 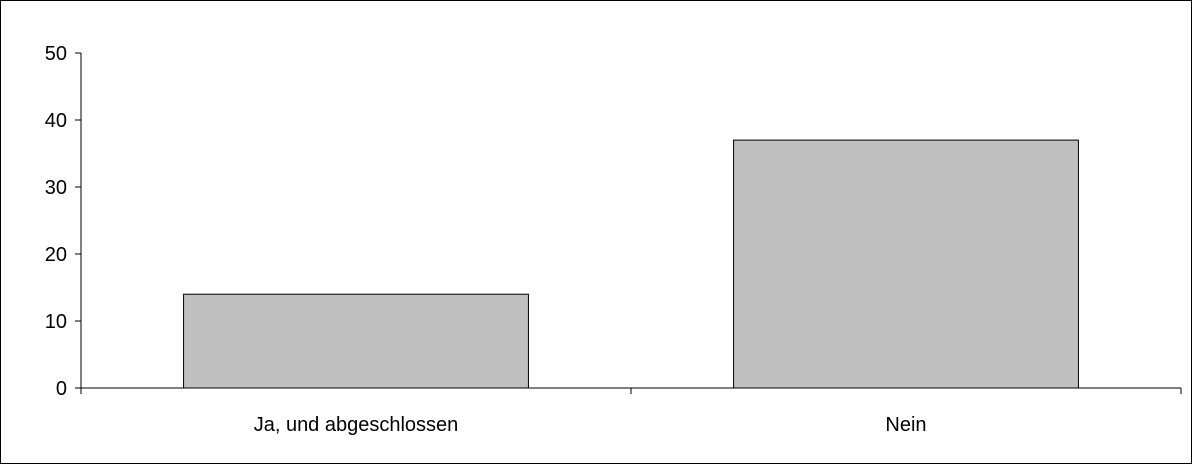 What do you see at coordinates (56, 54) in the screenshot?
I see `y-tick-label: 50` at bounding box center [56, 54].